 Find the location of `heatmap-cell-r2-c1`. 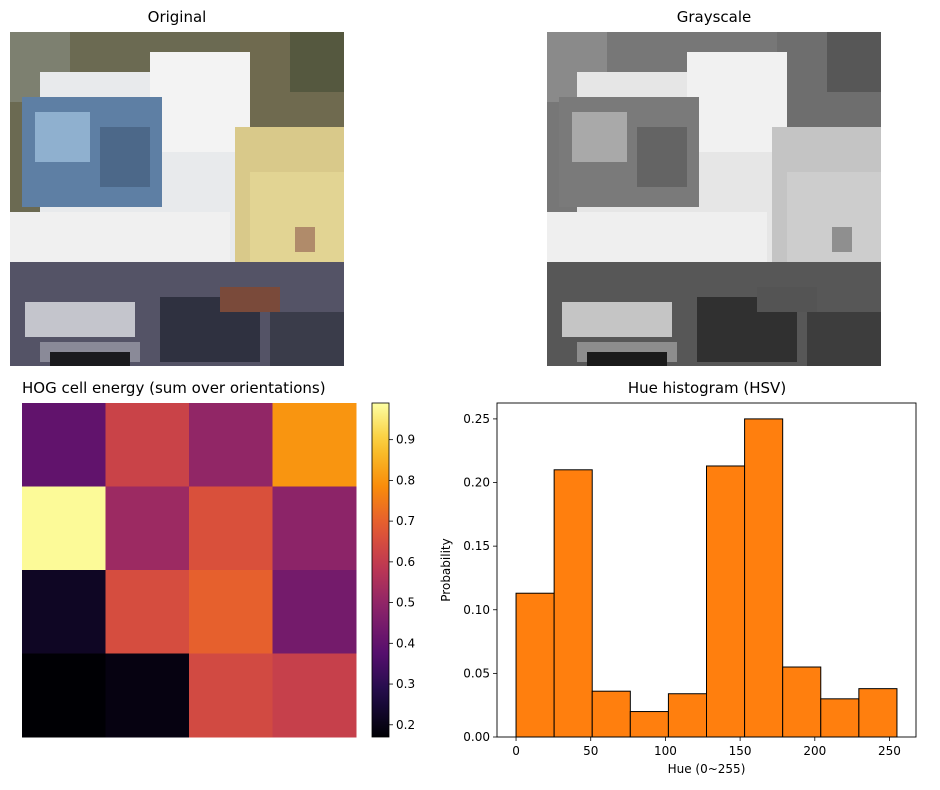

heatmap-cell-r2-c1 is located at coordinates (147, 612).